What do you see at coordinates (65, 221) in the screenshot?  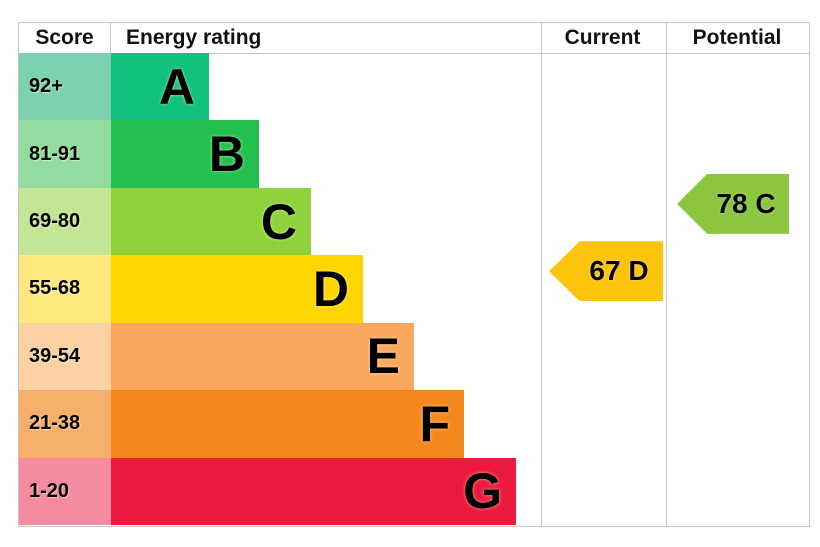 I see `band-score-range: 69-80` at bounding box center [65, 221].